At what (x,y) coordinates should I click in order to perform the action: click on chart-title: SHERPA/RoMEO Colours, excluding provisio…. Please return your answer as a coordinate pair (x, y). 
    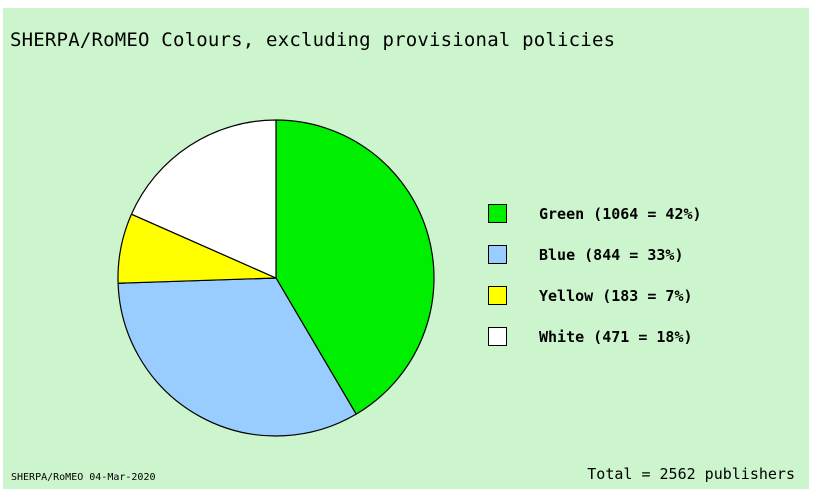
    Looking at the image, I should click on (313, 40).